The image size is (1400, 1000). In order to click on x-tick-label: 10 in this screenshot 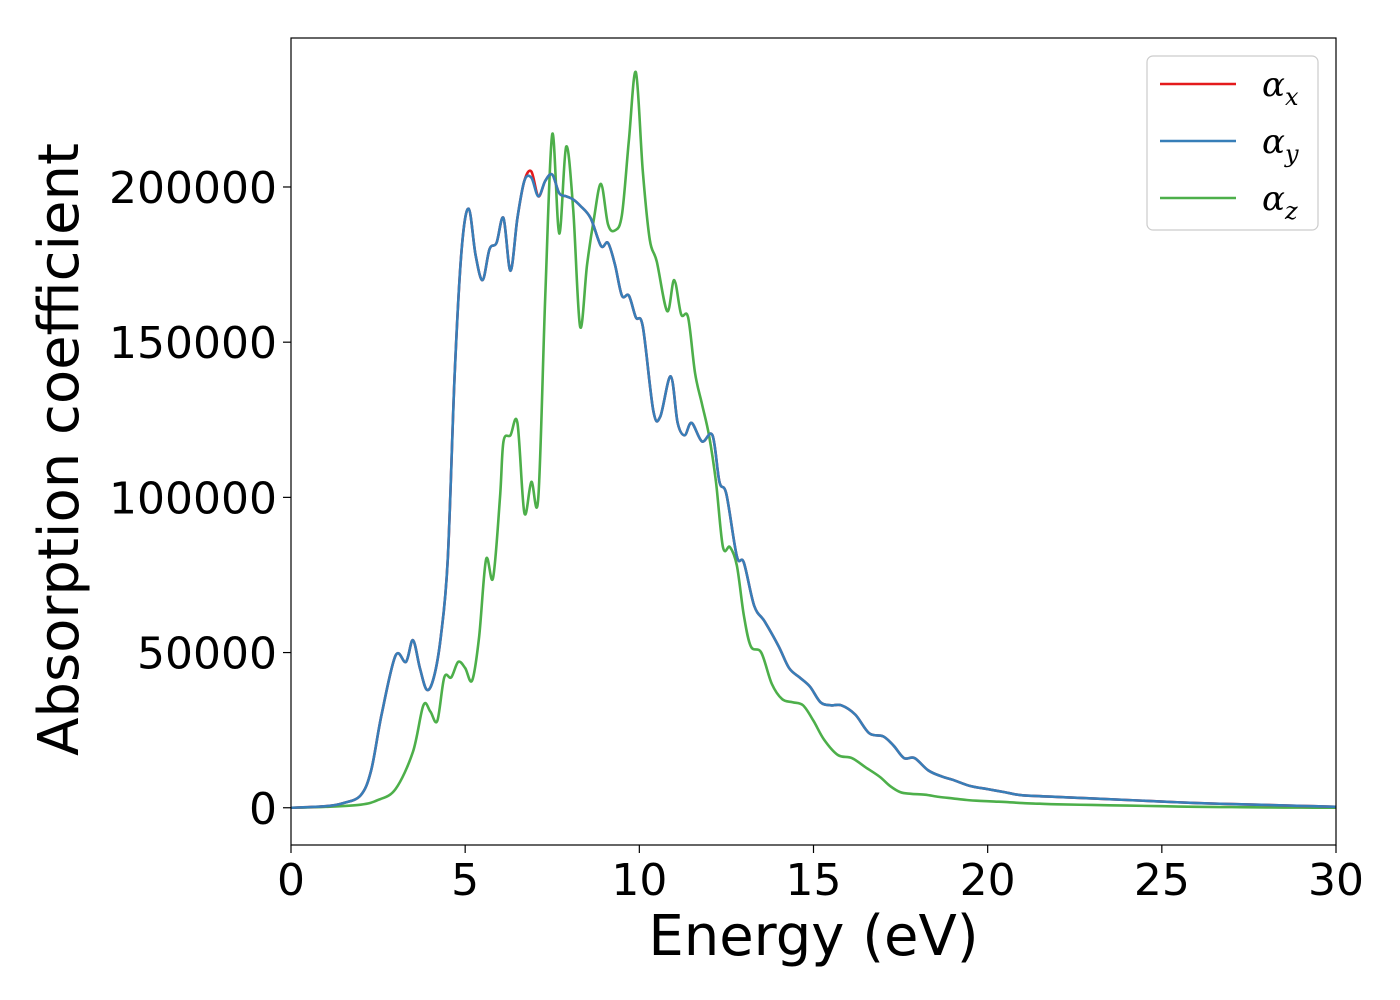, I will do `click(639, 880)`.